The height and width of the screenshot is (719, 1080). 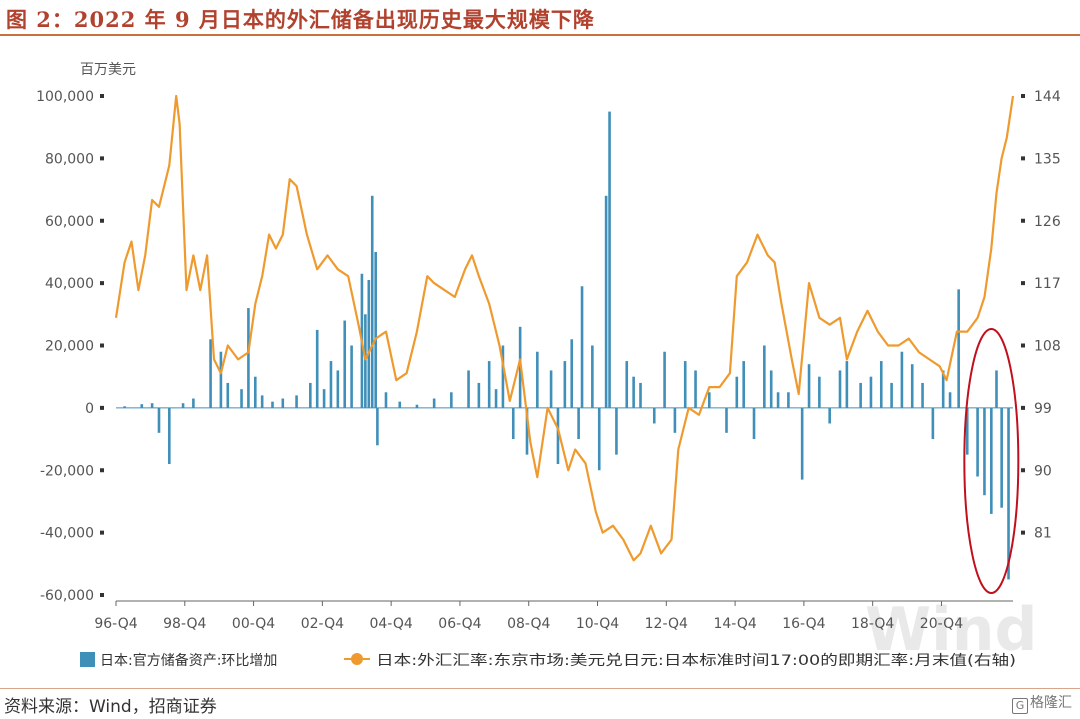 I want to click on right-tick-label: 126, so click(x=1047, y=222).